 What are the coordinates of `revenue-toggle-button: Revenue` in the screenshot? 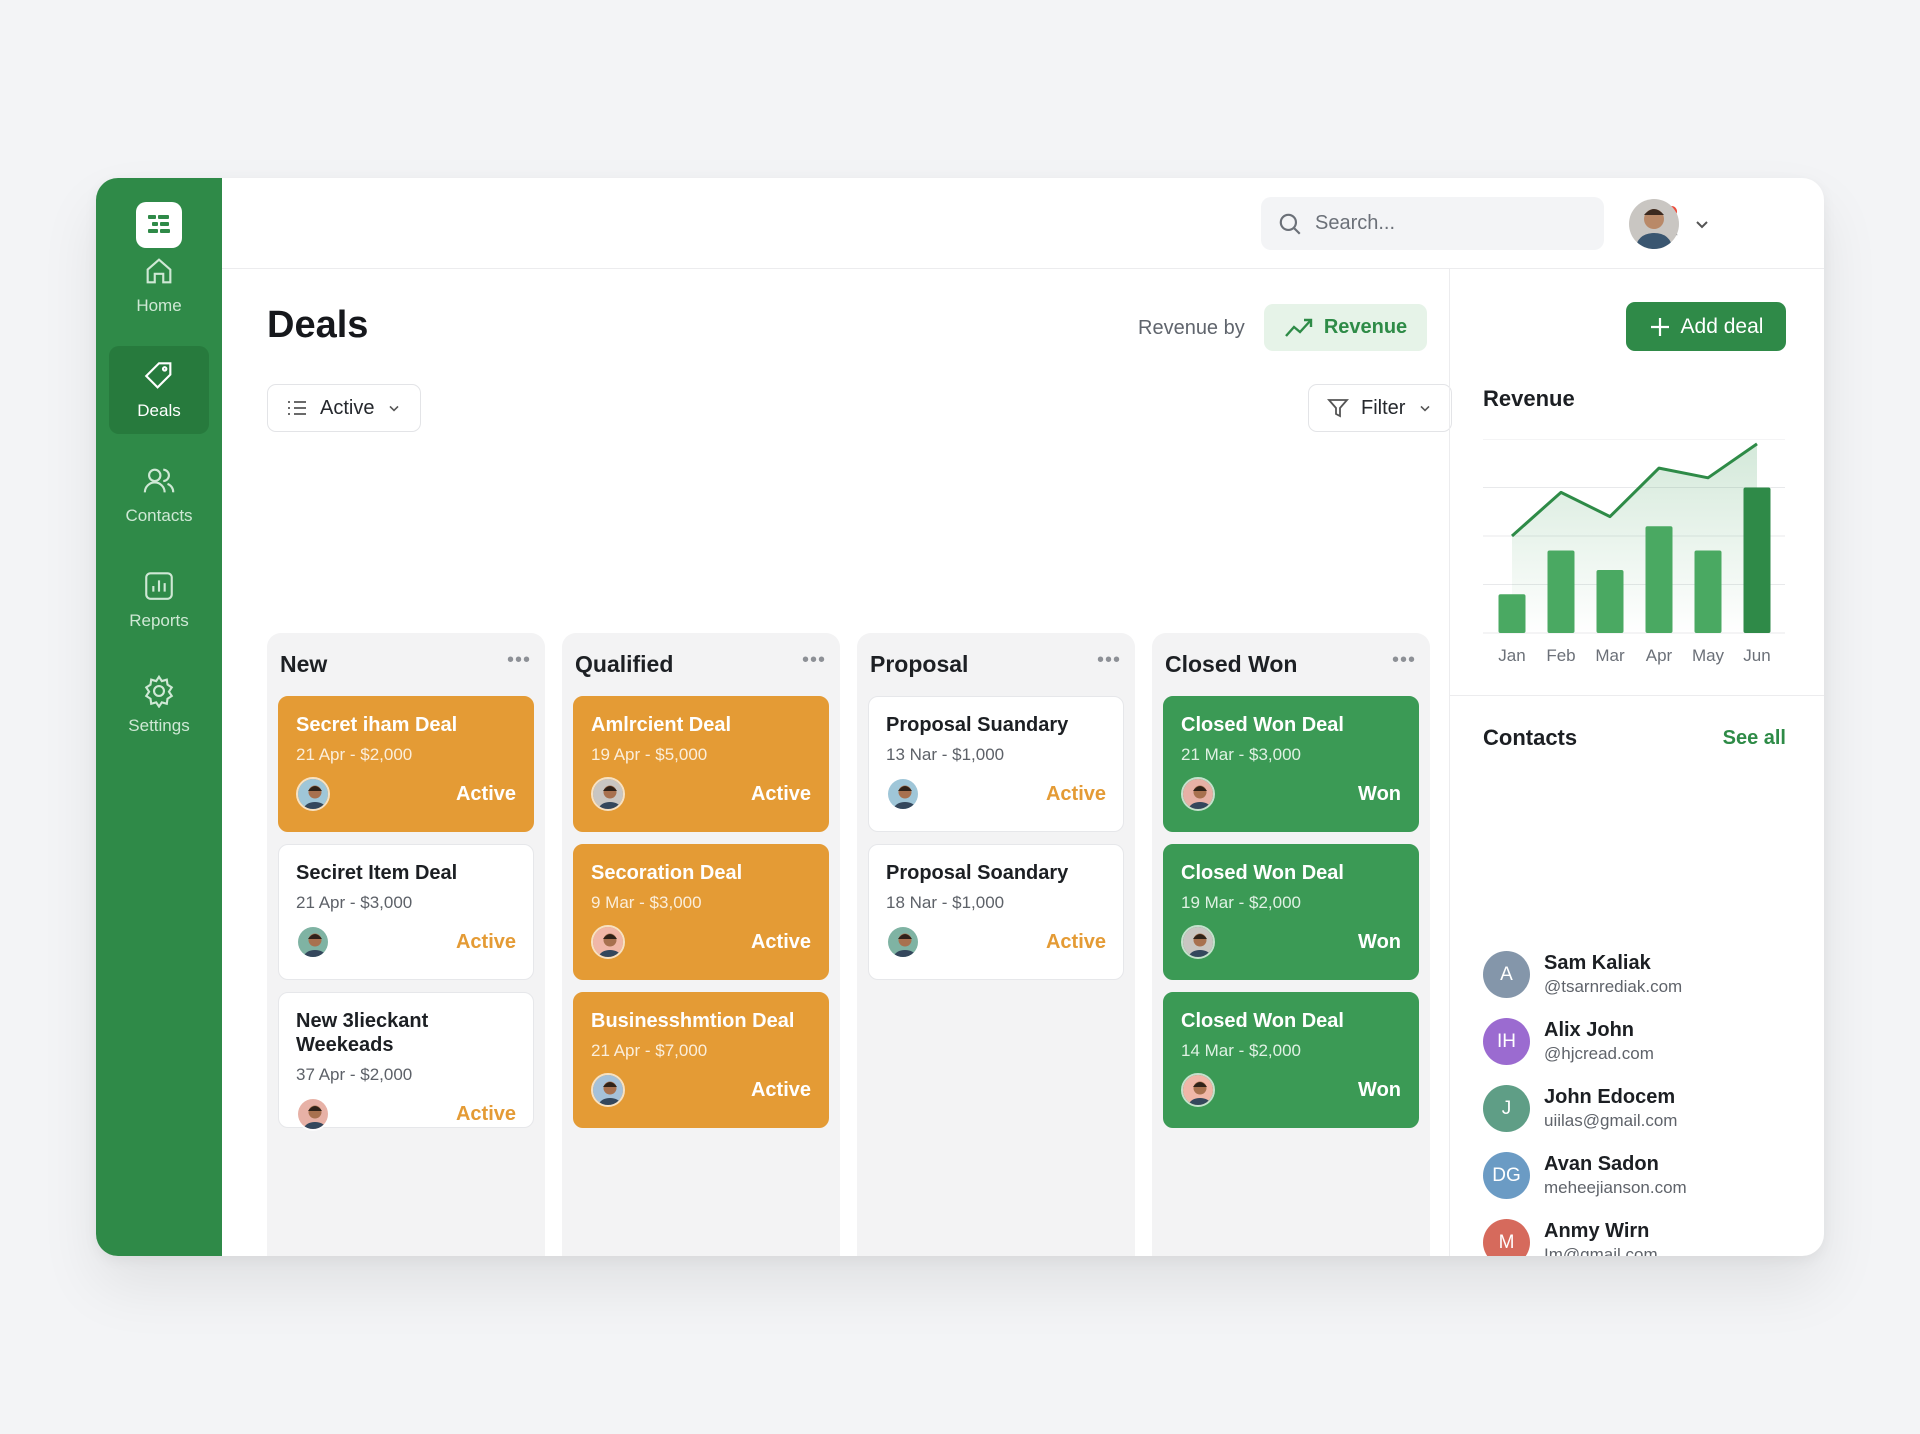 It's located at (1345, 327).